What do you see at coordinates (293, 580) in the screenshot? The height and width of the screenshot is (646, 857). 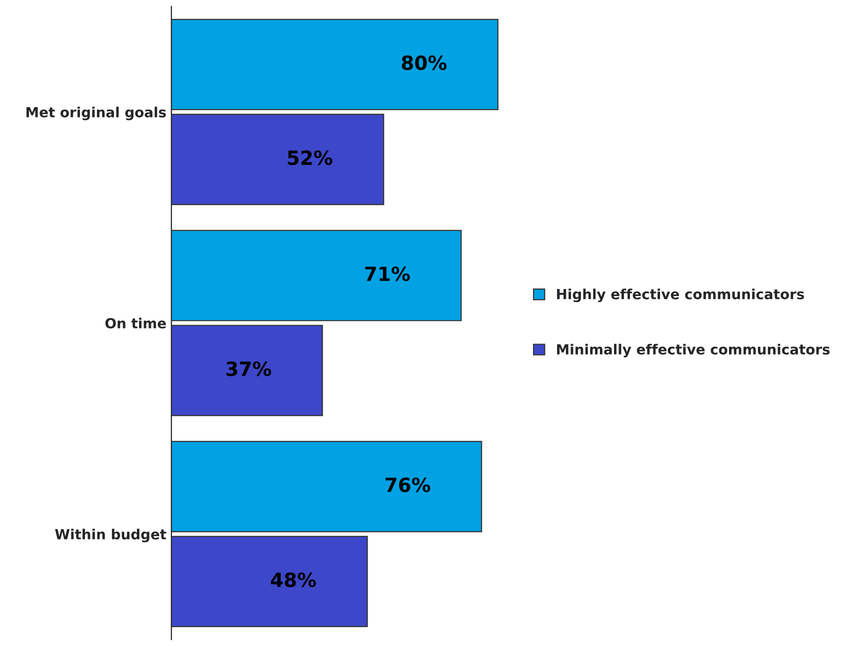 I see `data-label: 48%` at bounding box center [293, 580].